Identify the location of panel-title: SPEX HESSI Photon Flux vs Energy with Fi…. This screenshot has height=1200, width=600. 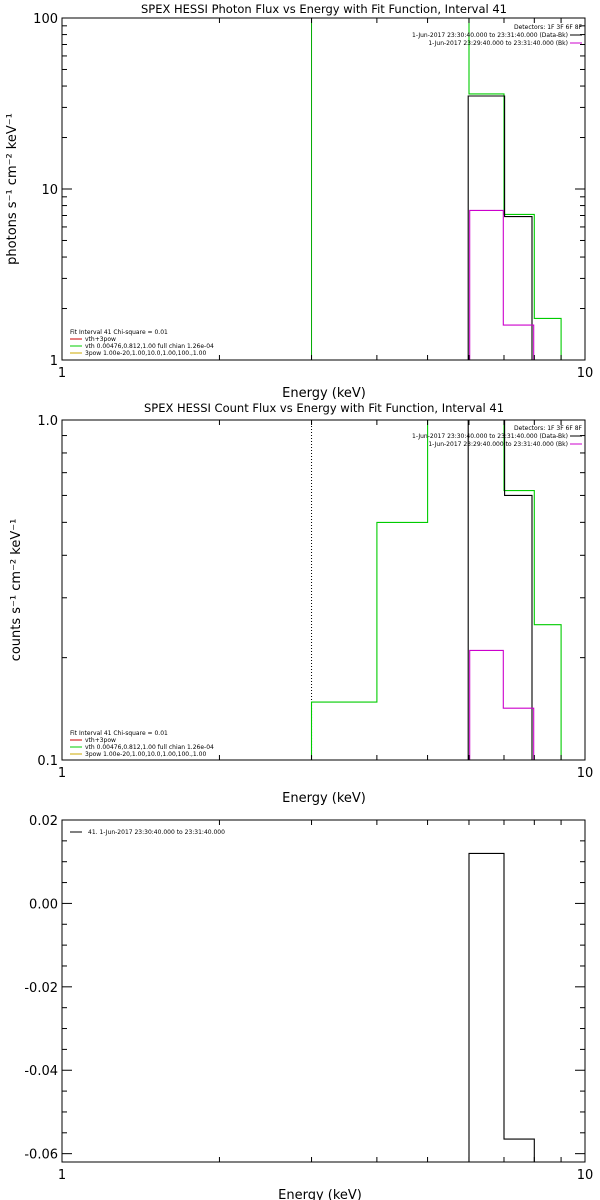
(324, 9).